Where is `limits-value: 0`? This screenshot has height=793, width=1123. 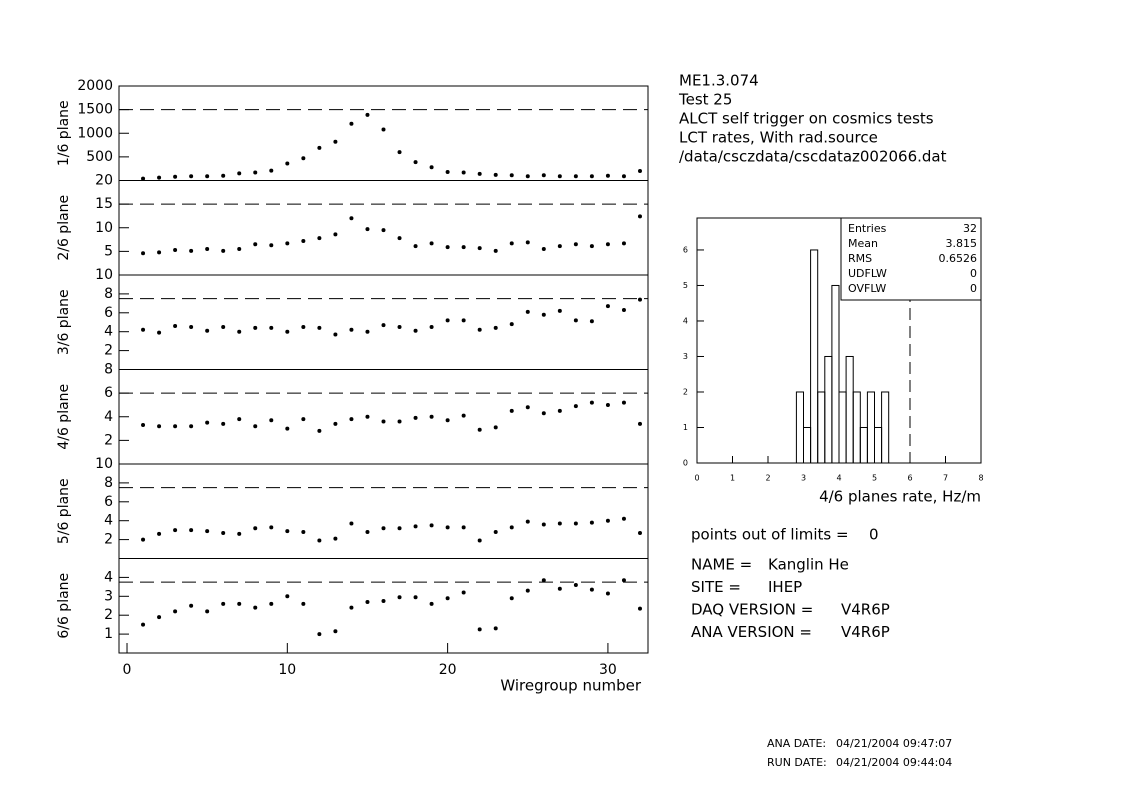 limits-value: 0 is located at coordinates (874, 535).